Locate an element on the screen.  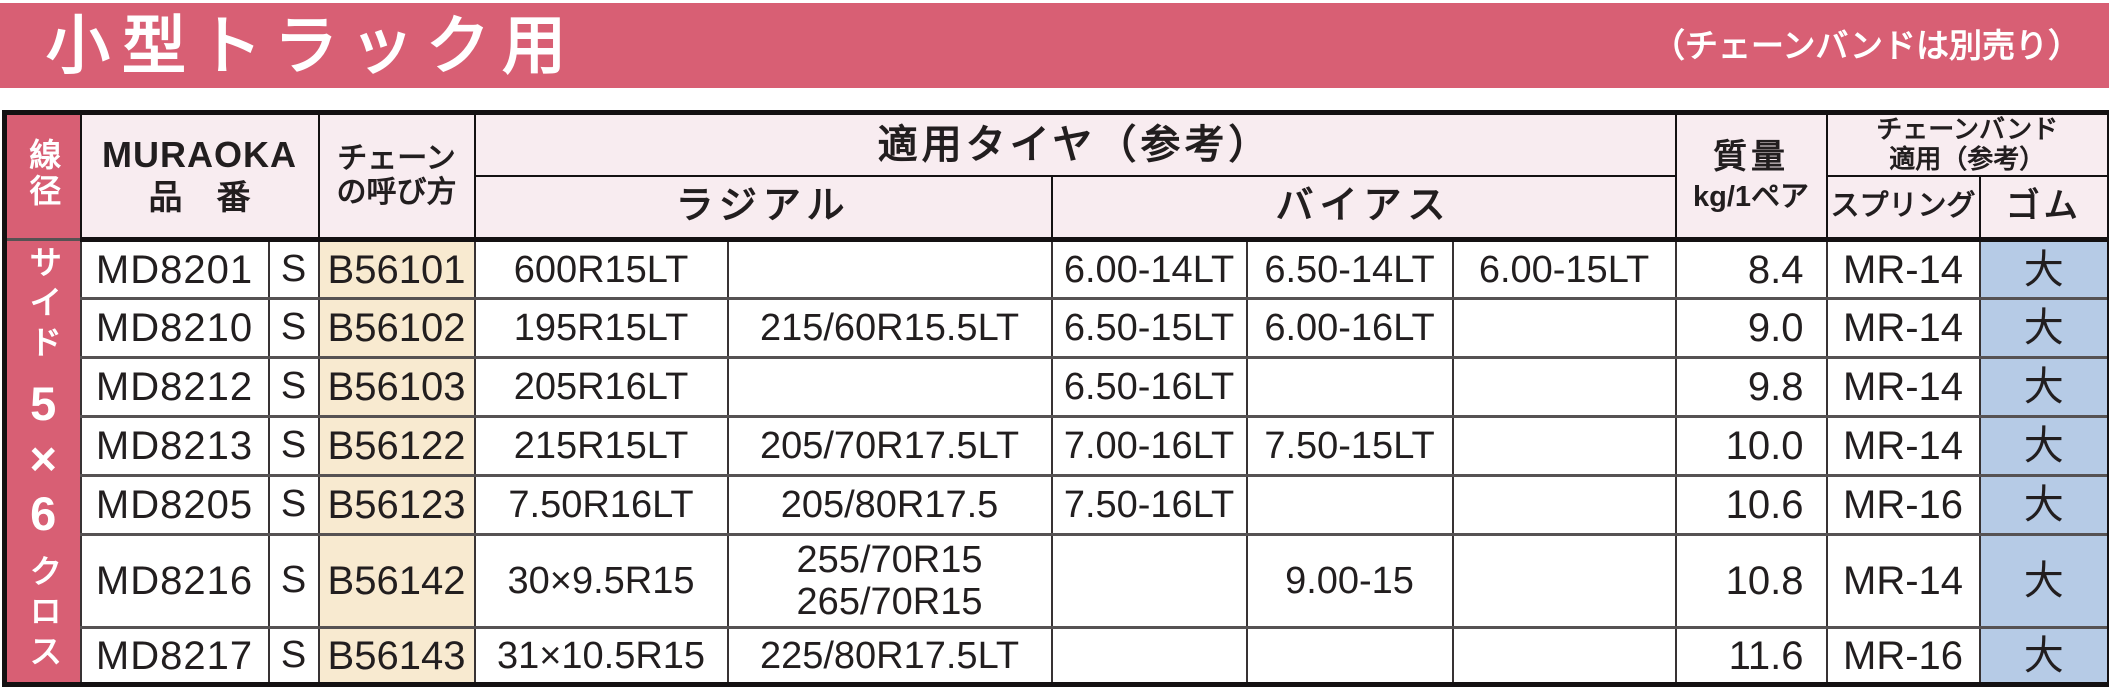
header-radial: ラジアル is located at coordinates (763, 207).